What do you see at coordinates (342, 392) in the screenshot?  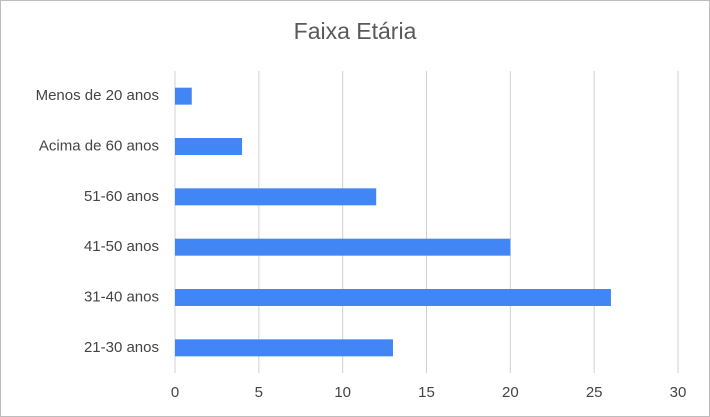 I see `x-tick-label: 10` at bounding box center [342, 392].